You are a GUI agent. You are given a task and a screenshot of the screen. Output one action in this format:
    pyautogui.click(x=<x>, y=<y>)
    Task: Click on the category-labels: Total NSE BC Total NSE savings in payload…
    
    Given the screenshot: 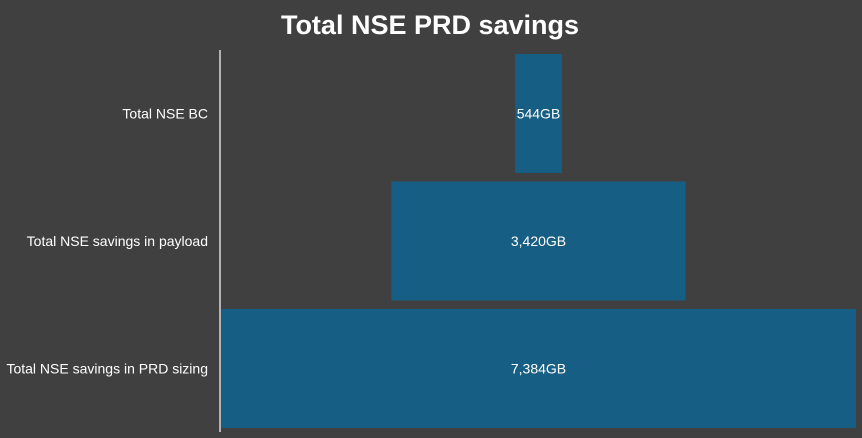 What is the action you would take?
    pyautogui.click(x=107, y=241)
    